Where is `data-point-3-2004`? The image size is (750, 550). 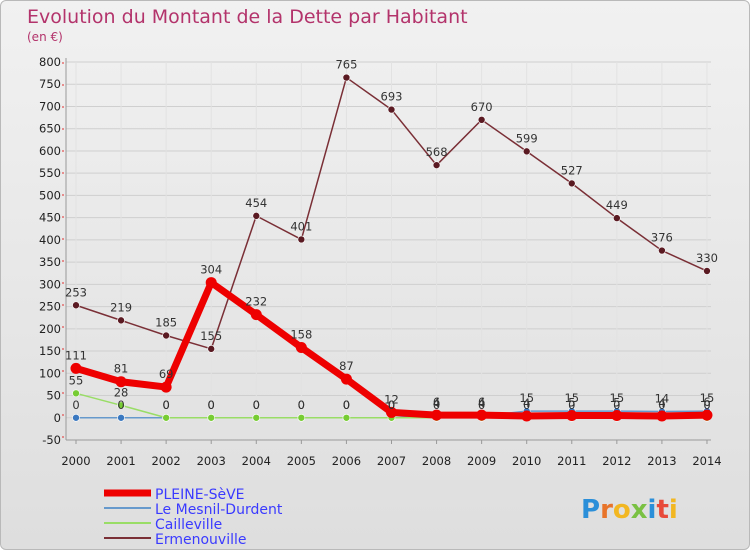
data-point-3-2004 is located at coordinates (256, 315).